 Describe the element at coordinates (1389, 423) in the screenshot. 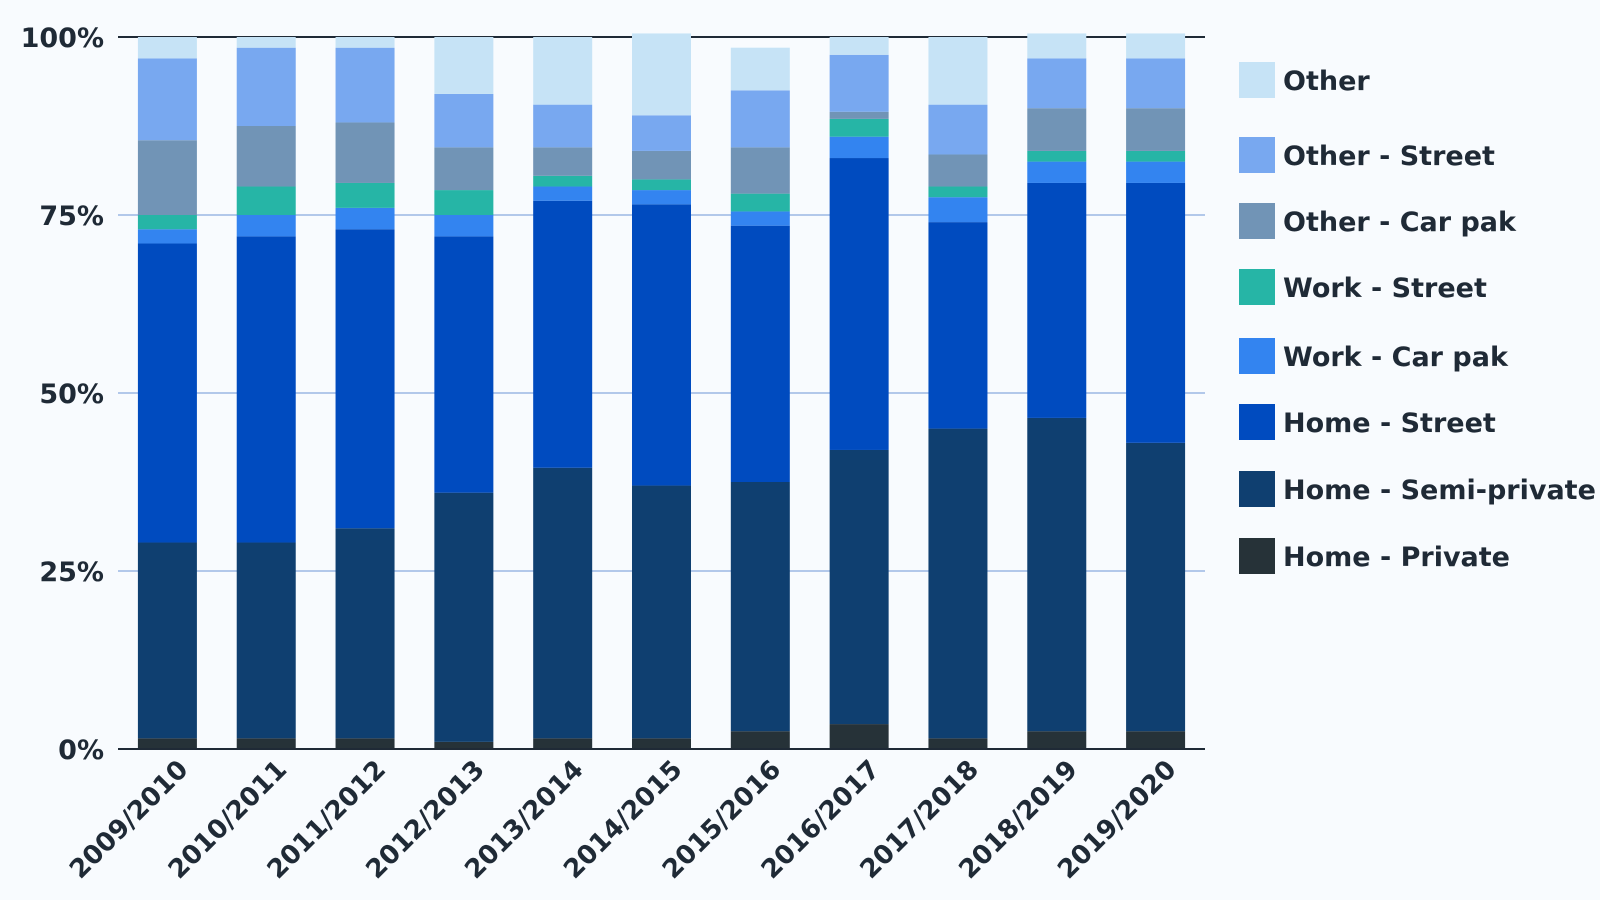

I see `legend-label: Home - Street` at that location.